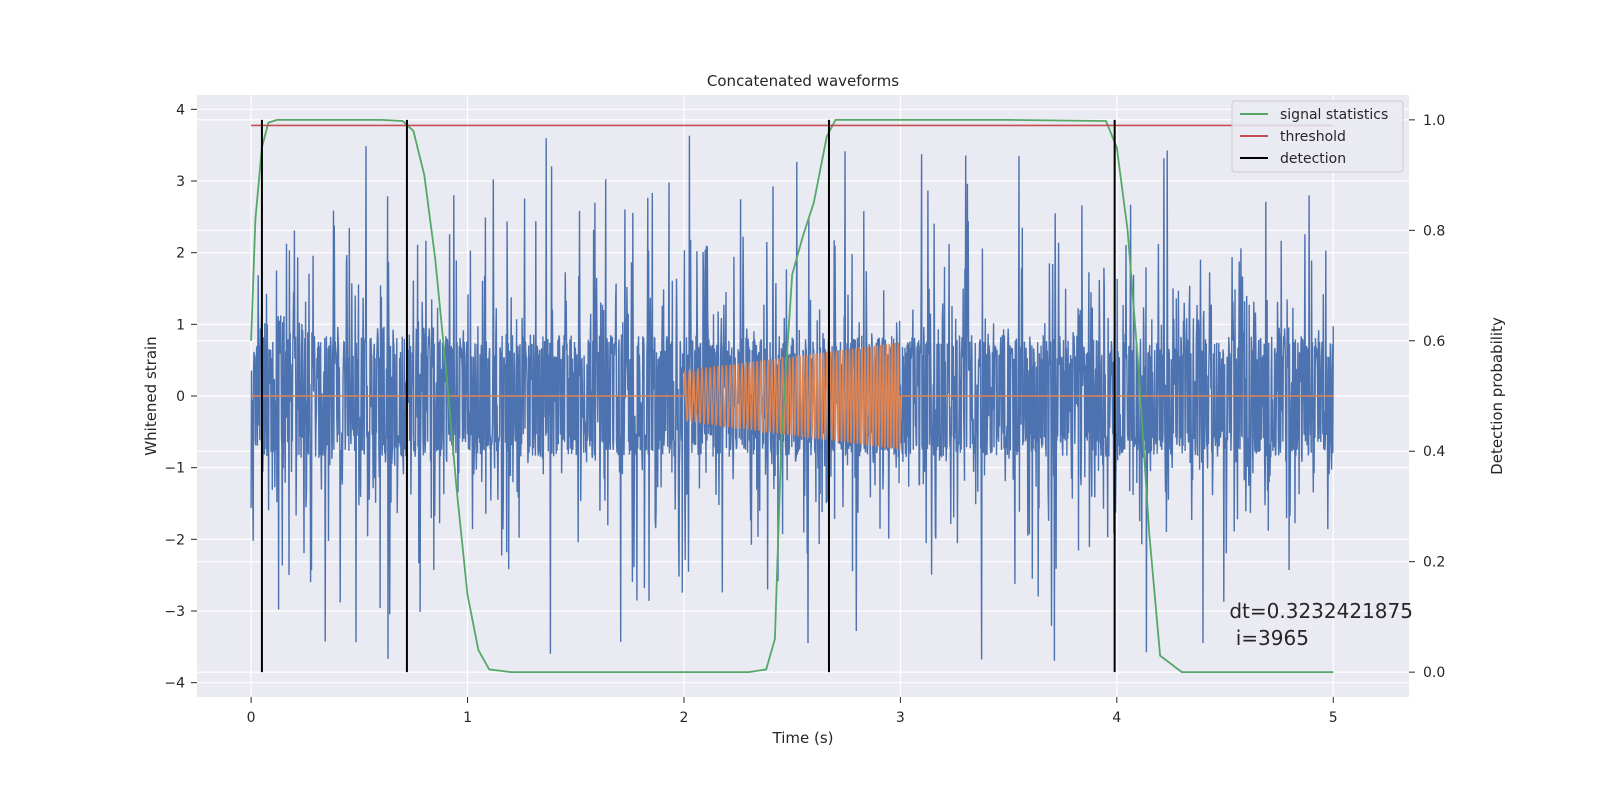  Describe the element at coordinates (151, 395) in the screenshot. I see `y-axis-label: Whitened strain` at that location.